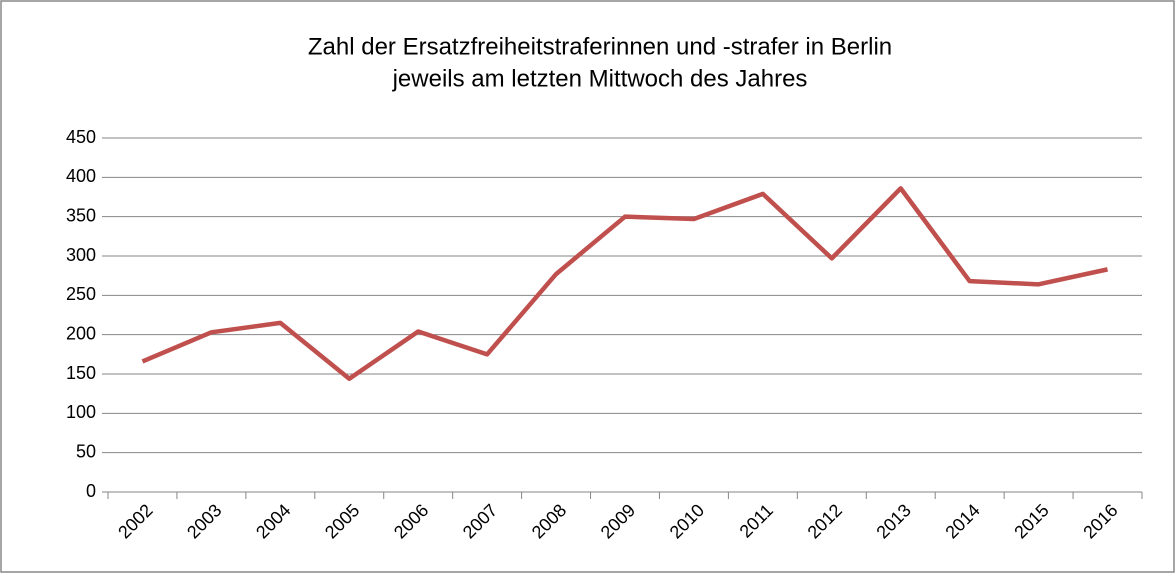 This screenshot has width=1176, height=574. I want to click on y-tick-label: 350, so click(81, 215).